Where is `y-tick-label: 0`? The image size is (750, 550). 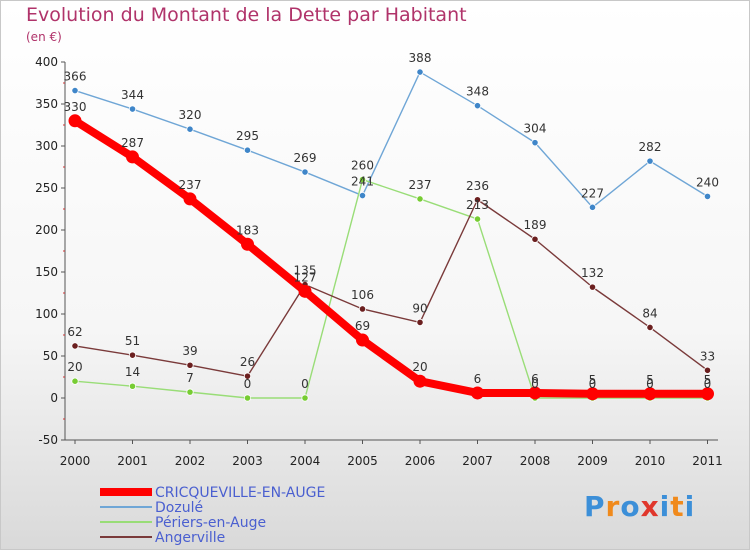
y-tick-label: 0 is located at coordinates (54, 398).